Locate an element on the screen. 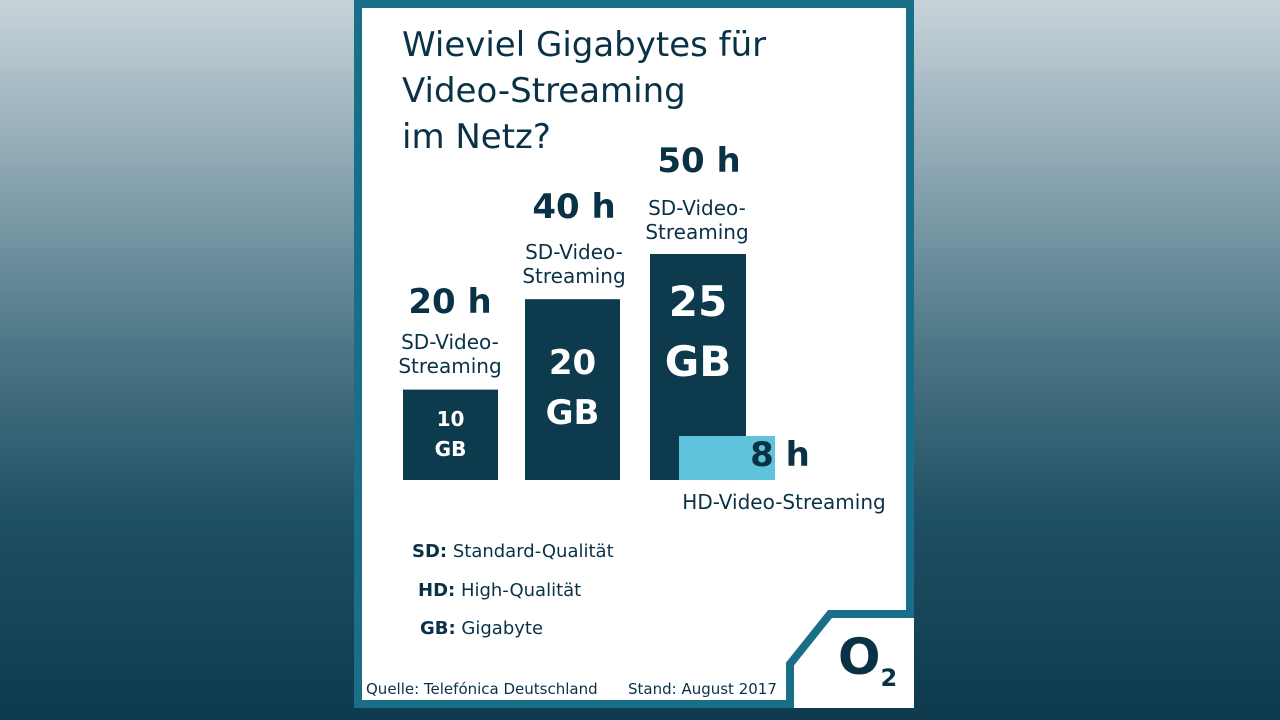 This screenshot has height=720, width=1280. gb-label-3: 25 GB is located at coordinates (698, 332).